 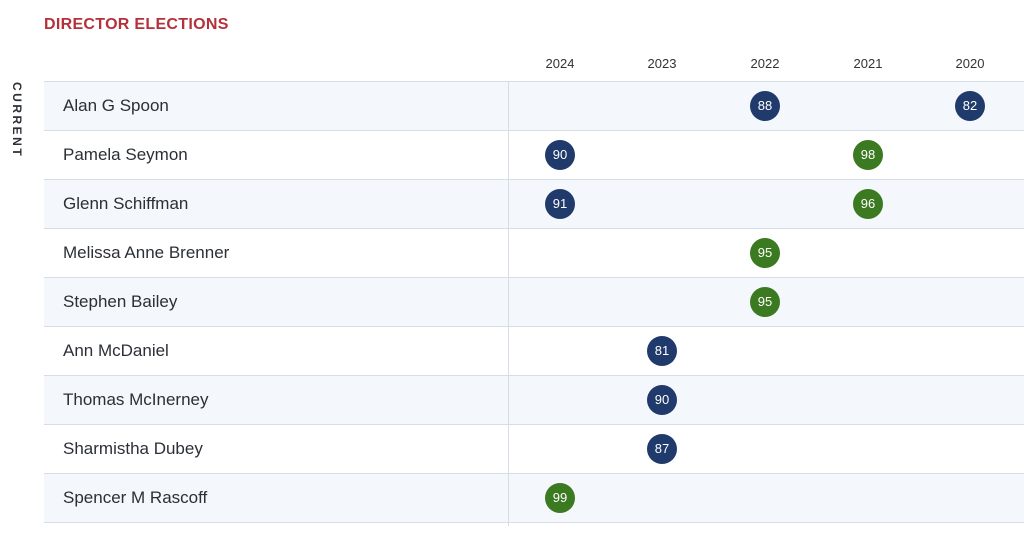 I want to click on vote-badge-2024: 99, so click(x=560, y=498).